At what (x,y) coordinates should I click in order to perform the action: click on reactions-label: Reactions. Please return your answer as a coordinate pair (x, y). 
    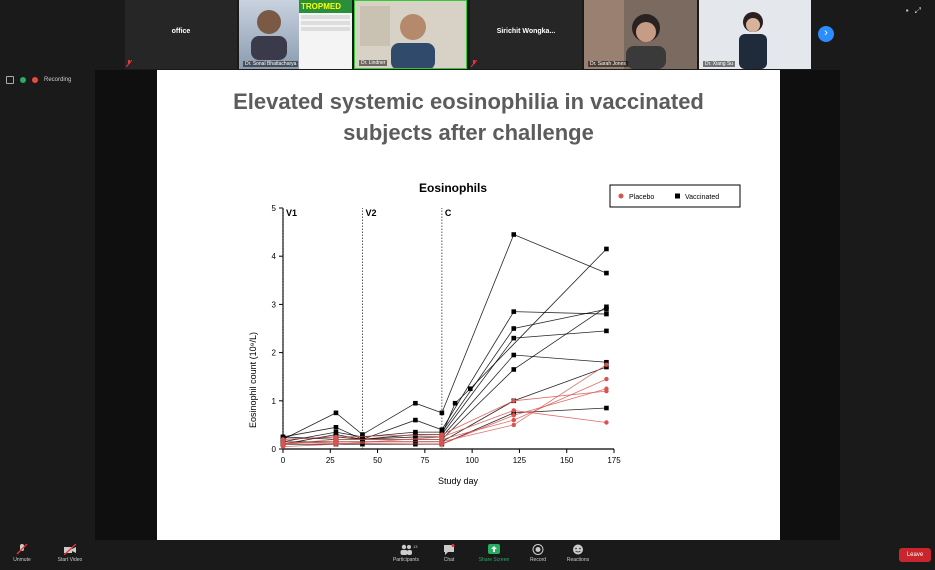
    Looking at the image, I should click on (578, 560).